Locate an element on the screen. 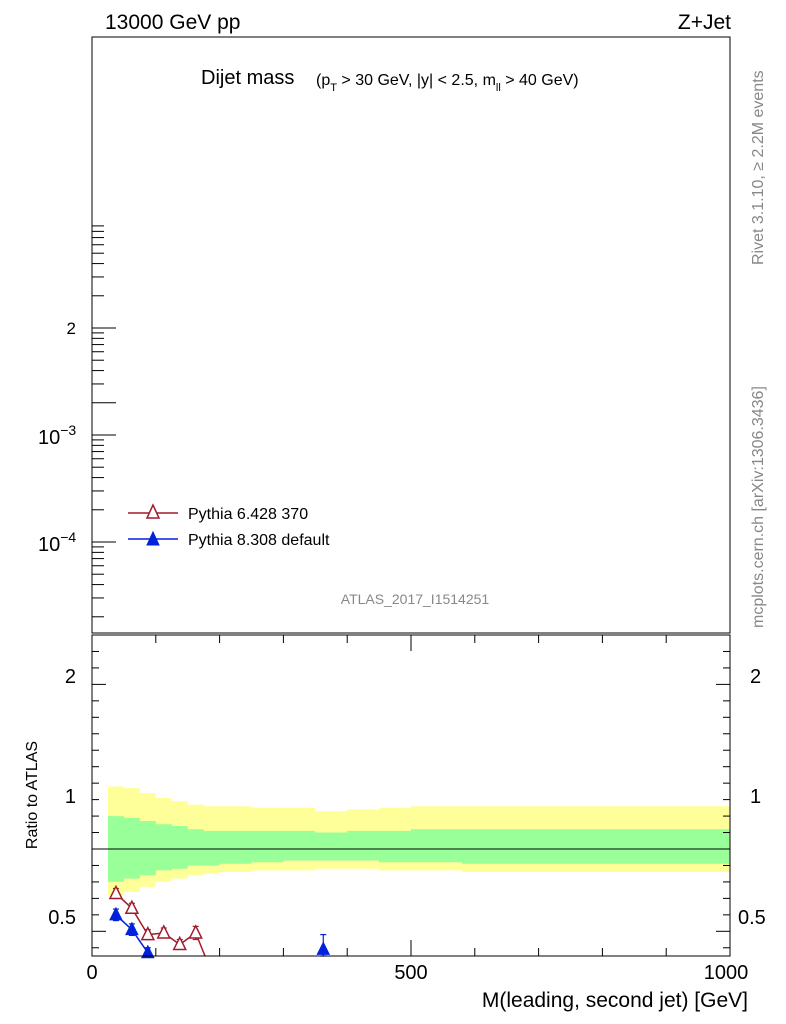  ratio-xtick-label-0: 0 is located at coordinates (91, 973).